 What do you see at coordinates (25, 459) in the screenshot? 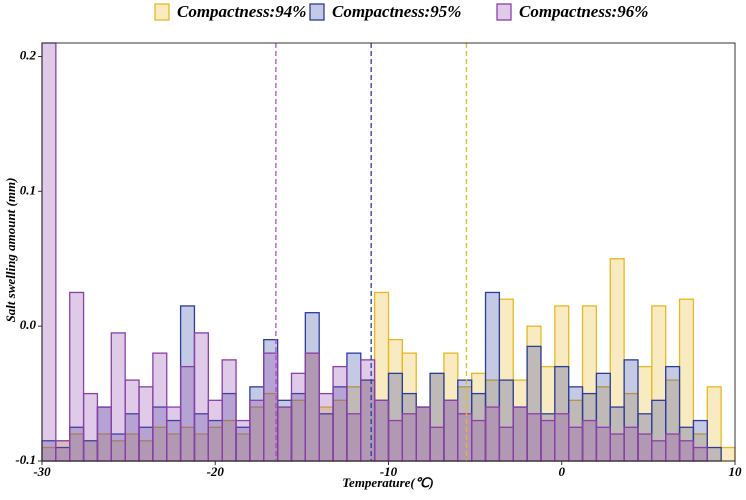
I see `y-tick-label: -0.1` at bounding box center [25, 459].